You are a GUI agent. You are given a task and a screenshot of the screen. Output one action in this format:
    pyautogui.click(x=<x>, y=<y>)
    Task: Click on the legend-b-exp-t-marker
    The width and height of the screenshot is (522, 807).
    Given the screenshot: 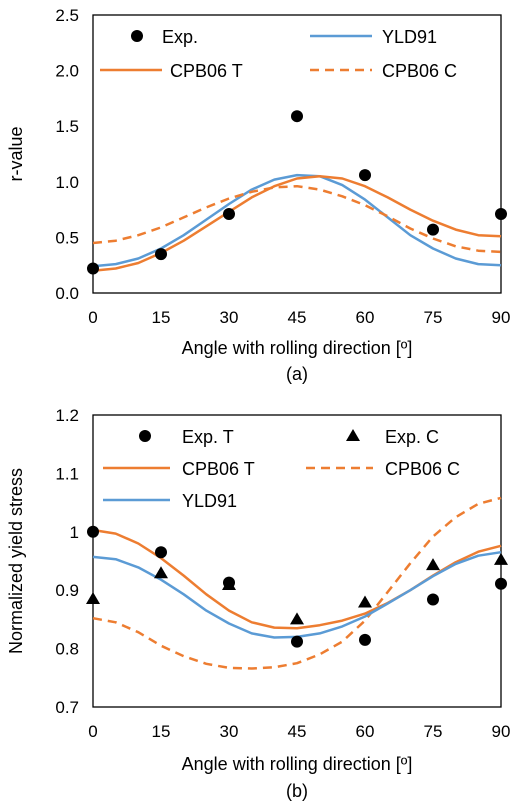 What is the action you would take?
    pyautogui.click(x=145, y=436)
    